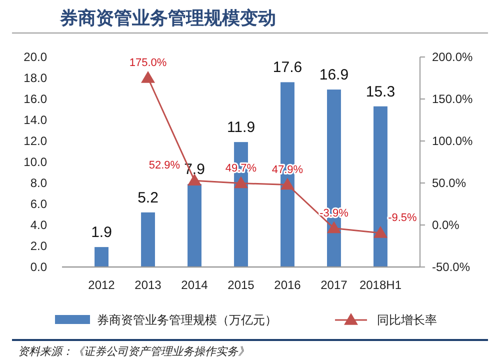  I want to click on chart-title: 券商资管业务管理规模变动, so click(167, 18).